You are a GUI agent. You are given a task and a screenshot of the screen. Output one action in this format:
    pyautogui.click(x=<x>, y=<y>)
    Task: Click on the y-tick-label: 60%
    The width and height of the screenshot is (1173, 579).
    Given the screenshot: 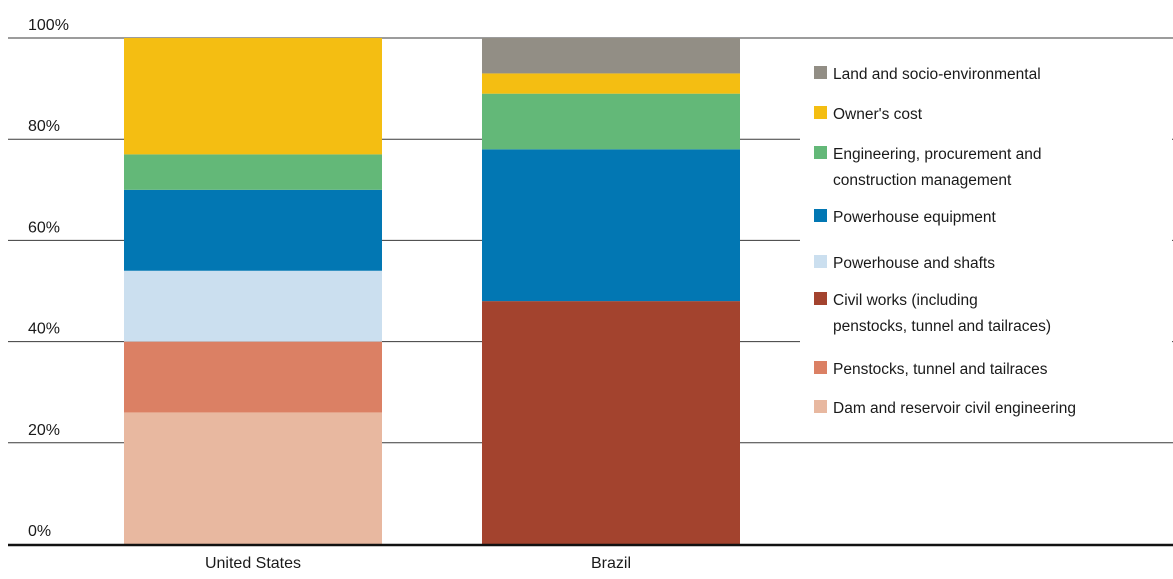 What is the action you would take?
    pyautogui.click(x=44, y=227)
    